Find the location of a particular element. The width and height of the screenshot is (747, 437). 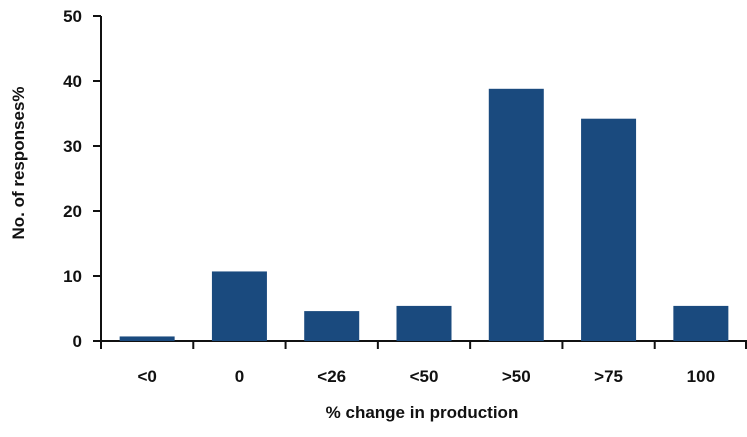

x-tick-labels: <0 0 <26 <50 >50 >75 100 is located at coordinates (426, 376).